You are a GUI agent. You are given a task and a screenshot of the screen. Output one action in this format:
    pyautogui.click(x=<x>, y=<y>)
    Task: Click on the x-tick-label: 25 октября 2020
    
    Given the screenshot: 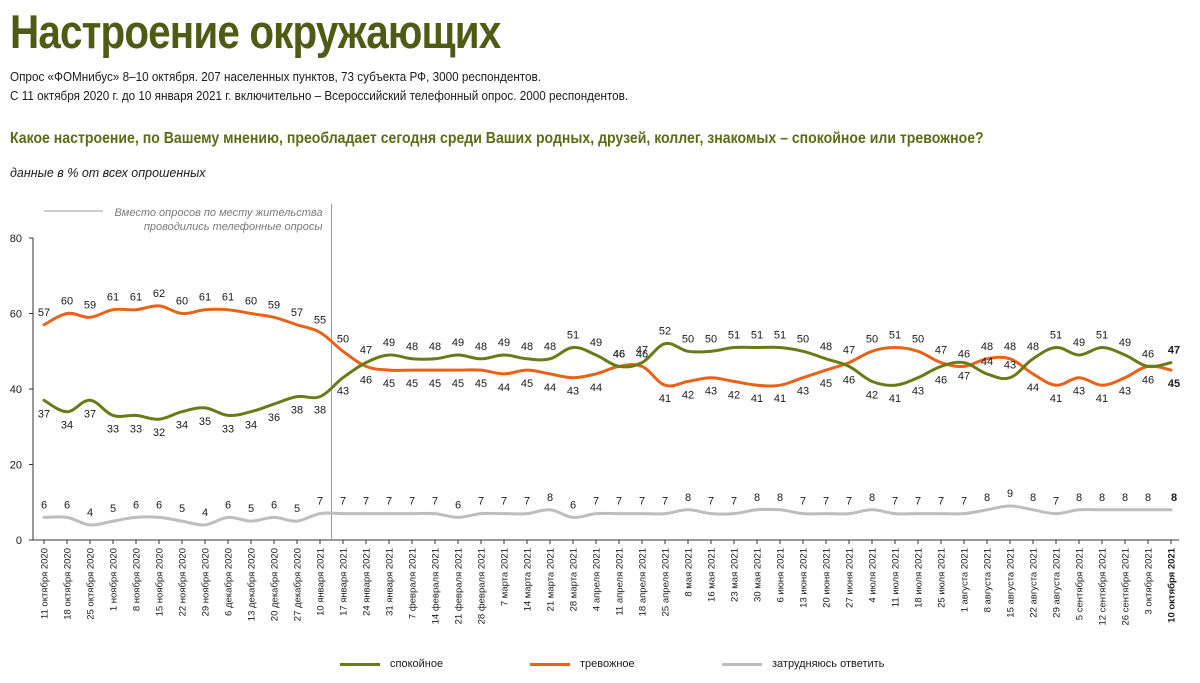 What is the action you would take?
    pyautogui.click(x=91, y=584)
    